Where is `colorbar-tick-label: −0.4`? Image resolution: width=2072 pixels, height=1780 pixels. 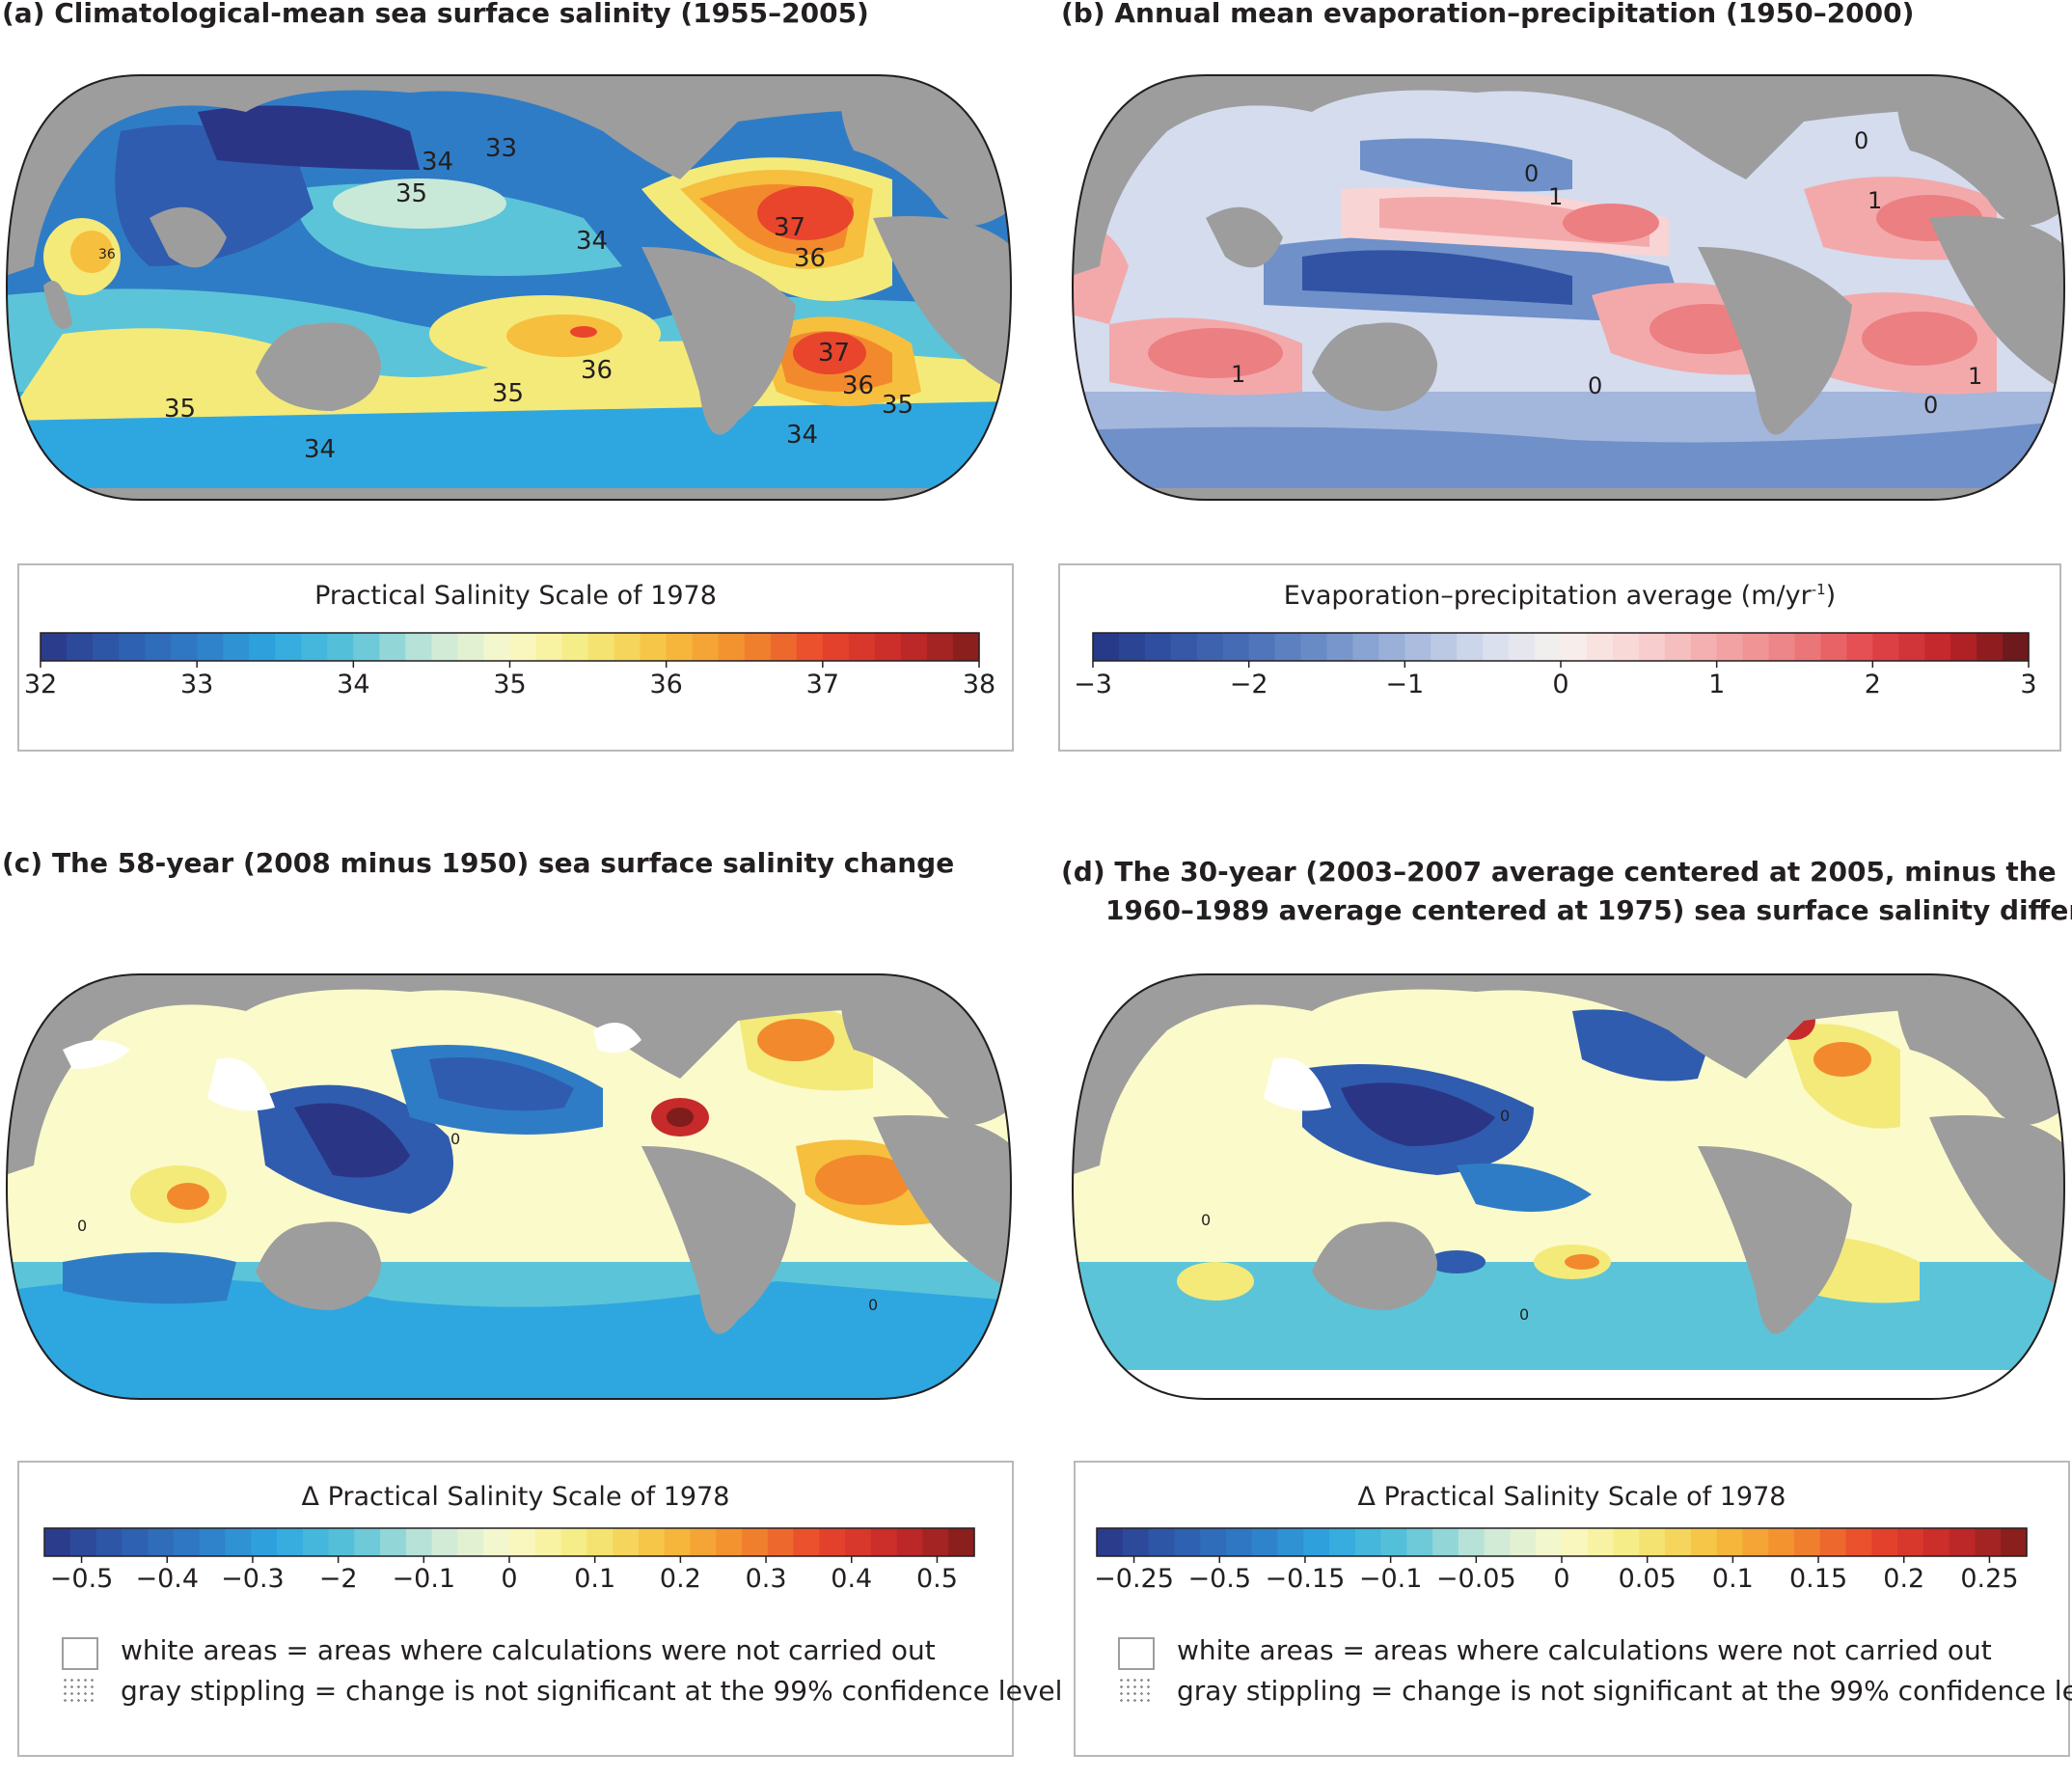 colorbar-tick-label: −0.4 is located at coordinates (167, 1579).